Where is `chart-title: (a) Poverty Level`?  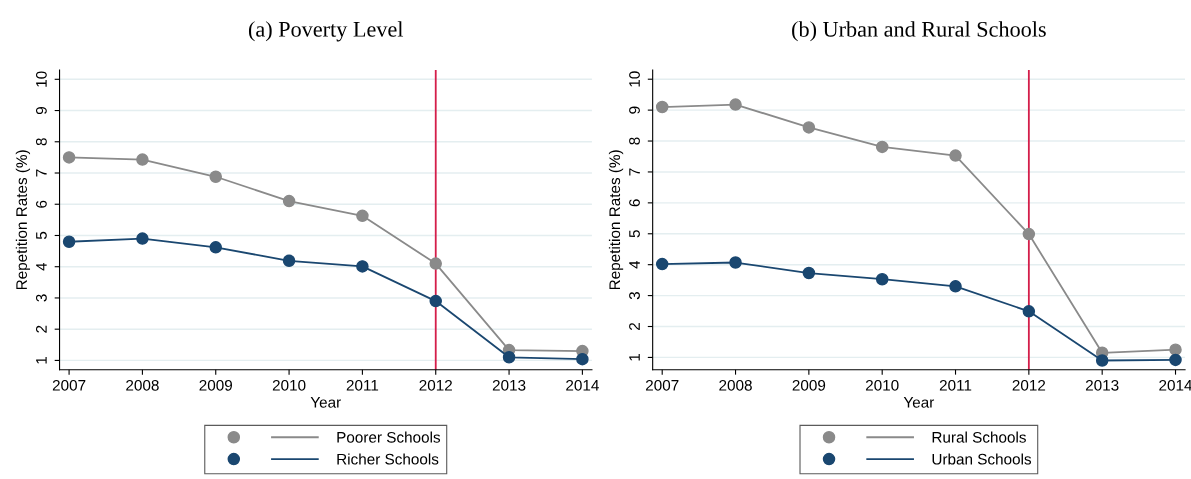
chart-title: (a) Poverty Level is located at coordinates (326, 31).